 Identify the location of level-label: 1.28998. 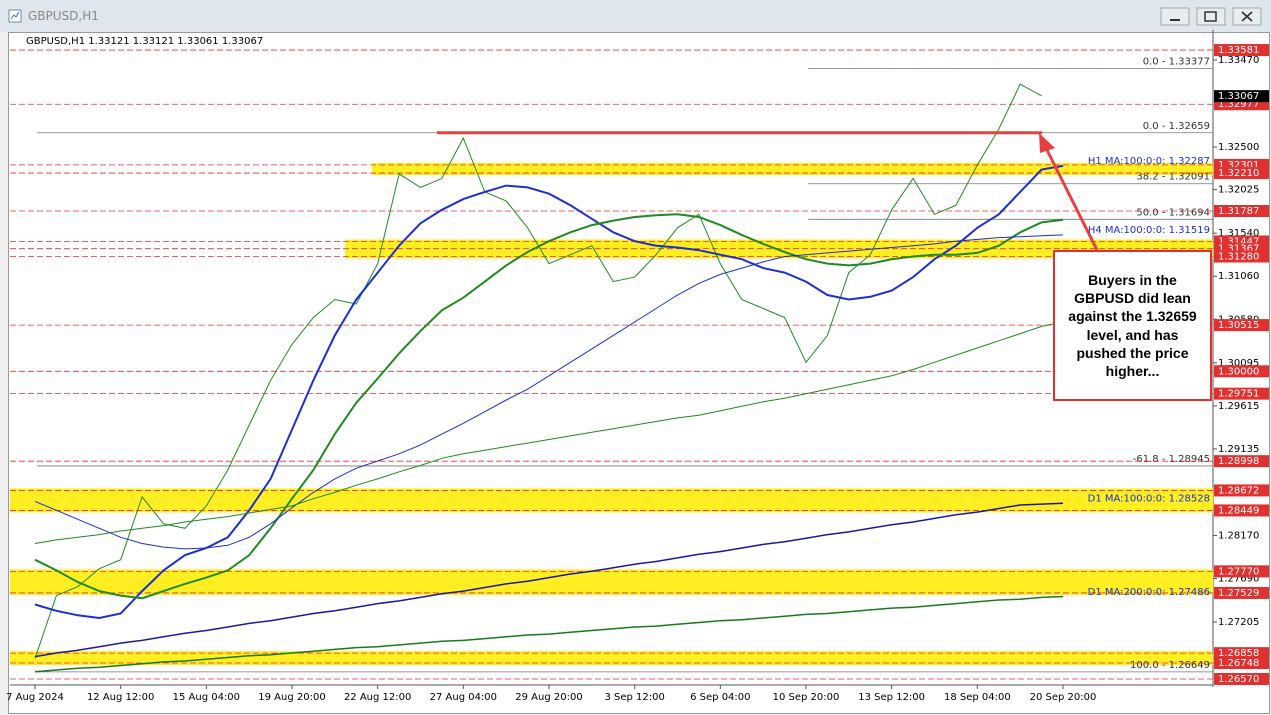
(1238, 461).